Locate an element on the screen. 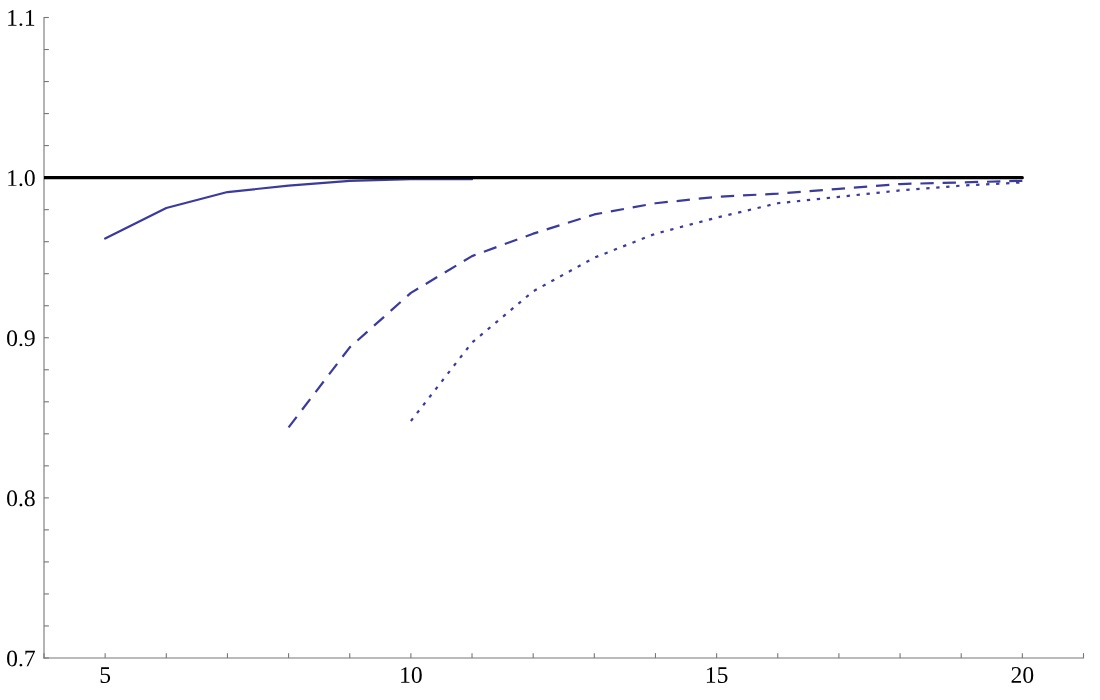 The width and height of the screenshot is (1100, 700). x-tick-label: 5 is located at coordinates (105, 675).